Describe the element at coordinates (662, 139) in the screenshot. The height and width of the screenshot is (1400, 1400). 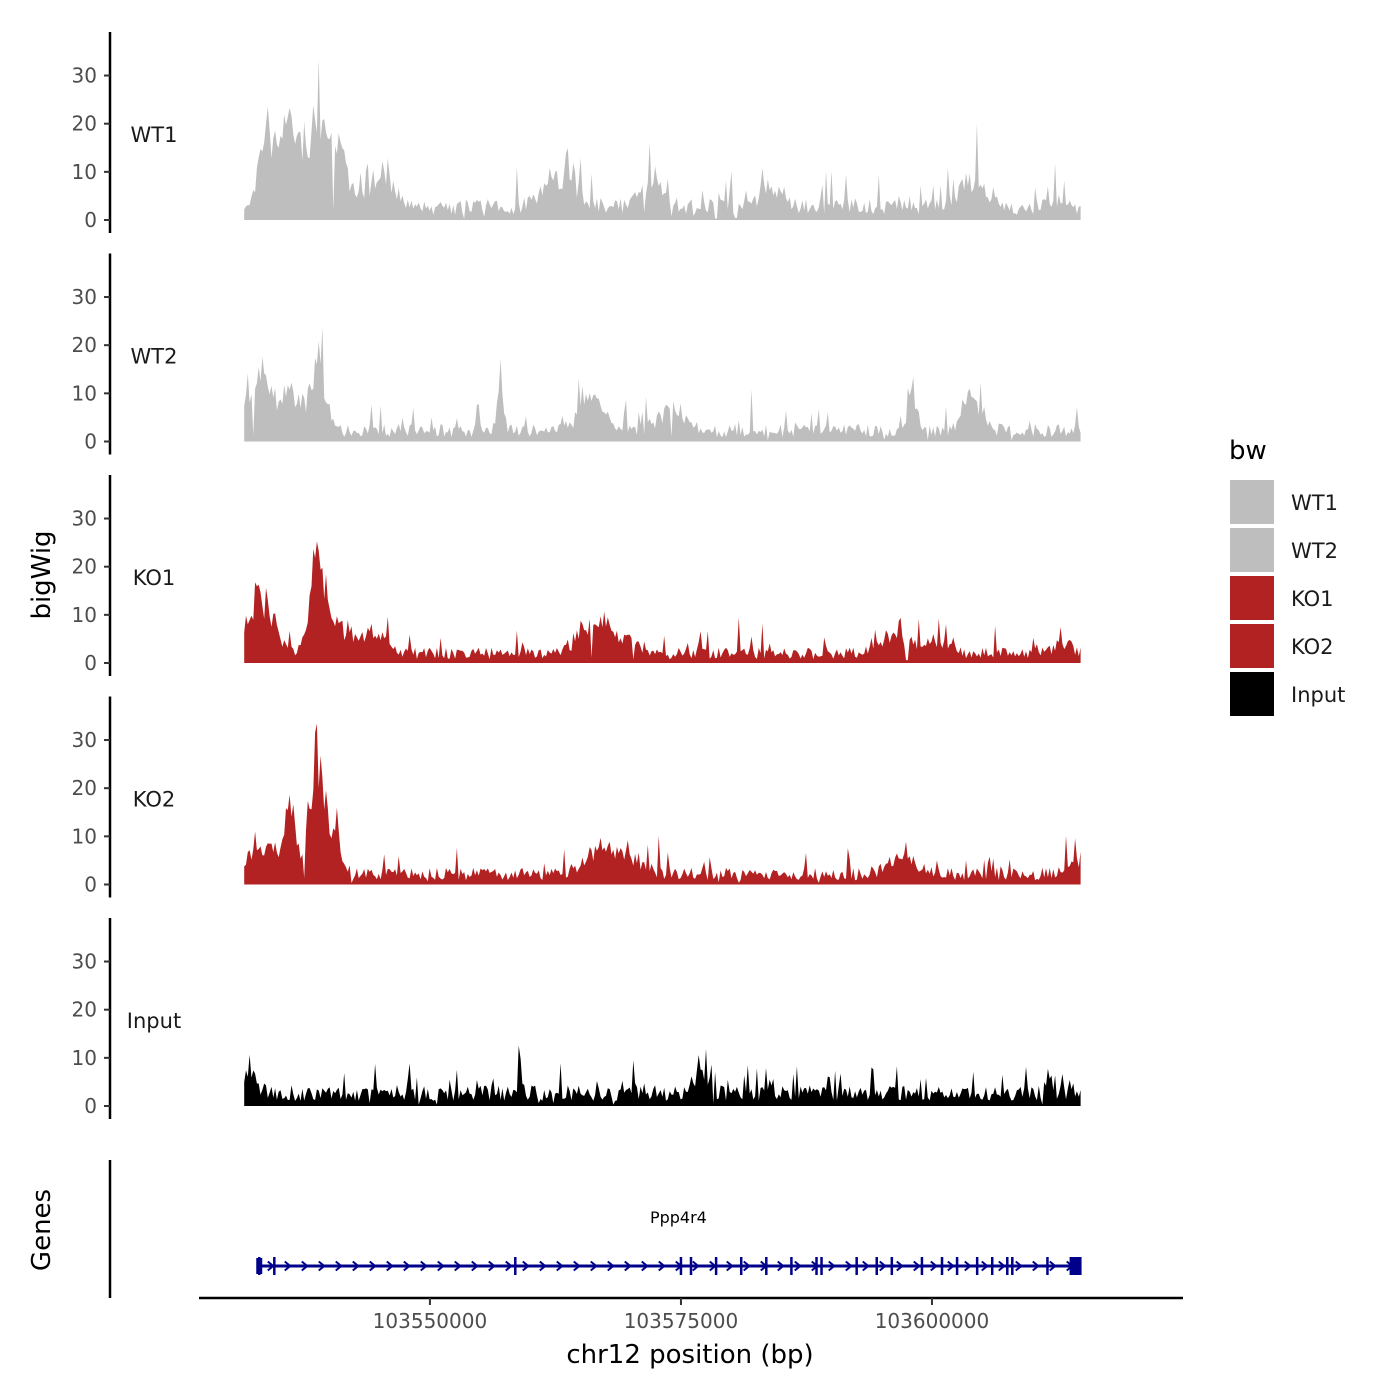
I see `coverage-area-wt1` at that location.